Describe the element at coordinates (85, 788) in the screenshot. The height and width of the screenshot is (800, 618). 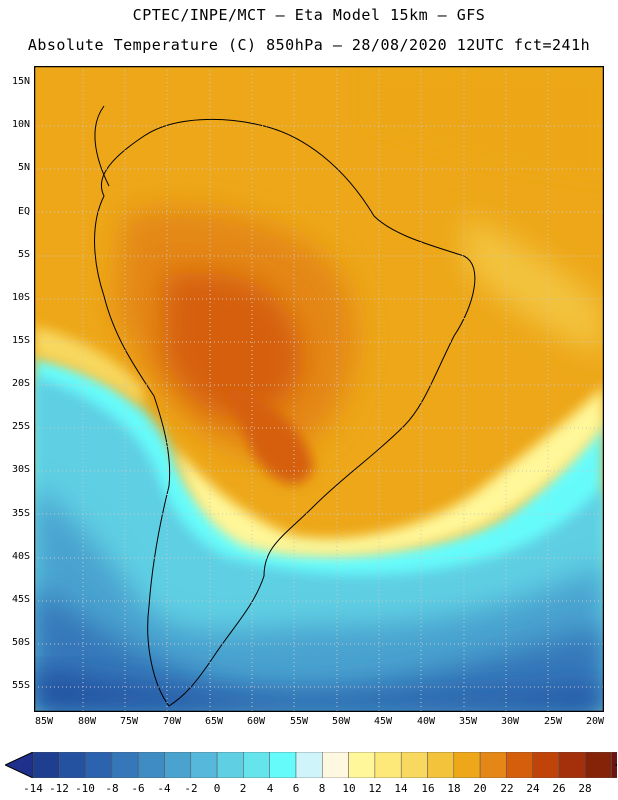
I see `colorbar-label: -10` at that location.